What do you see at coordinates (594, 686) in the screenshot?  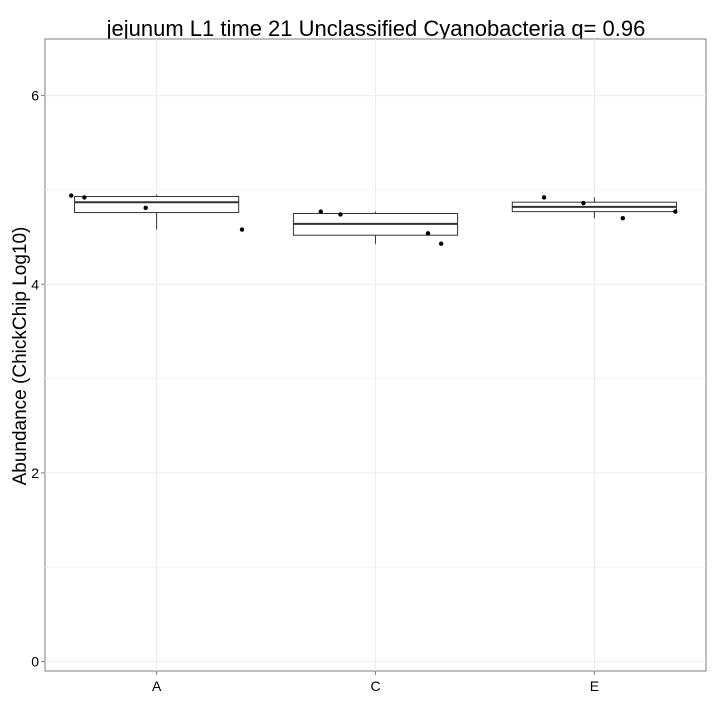 I see `x-tick-label: E` at bounding box center [594, 686].